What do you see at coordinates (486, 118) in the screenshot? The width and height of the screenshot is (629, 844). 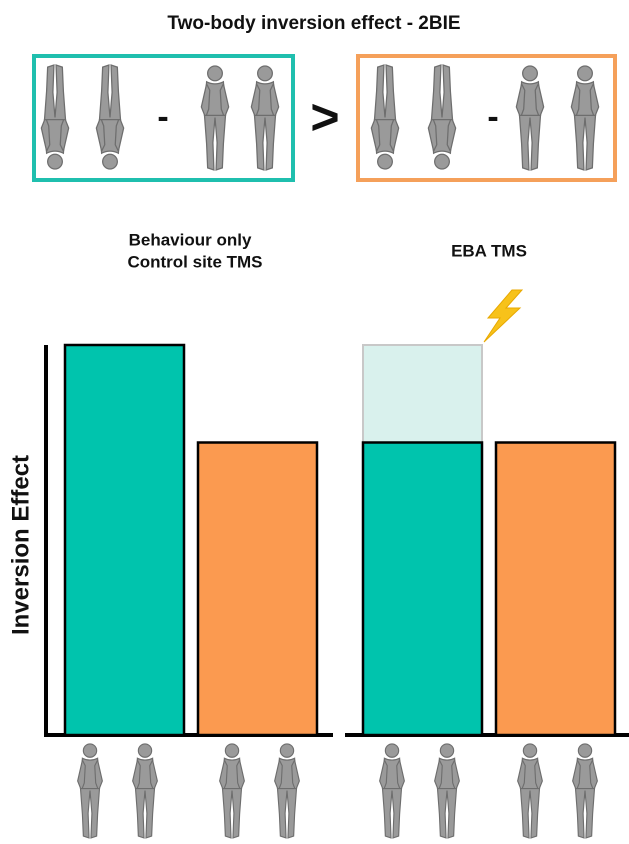 I see `condition-box-right` at bounding box center [486, 118].